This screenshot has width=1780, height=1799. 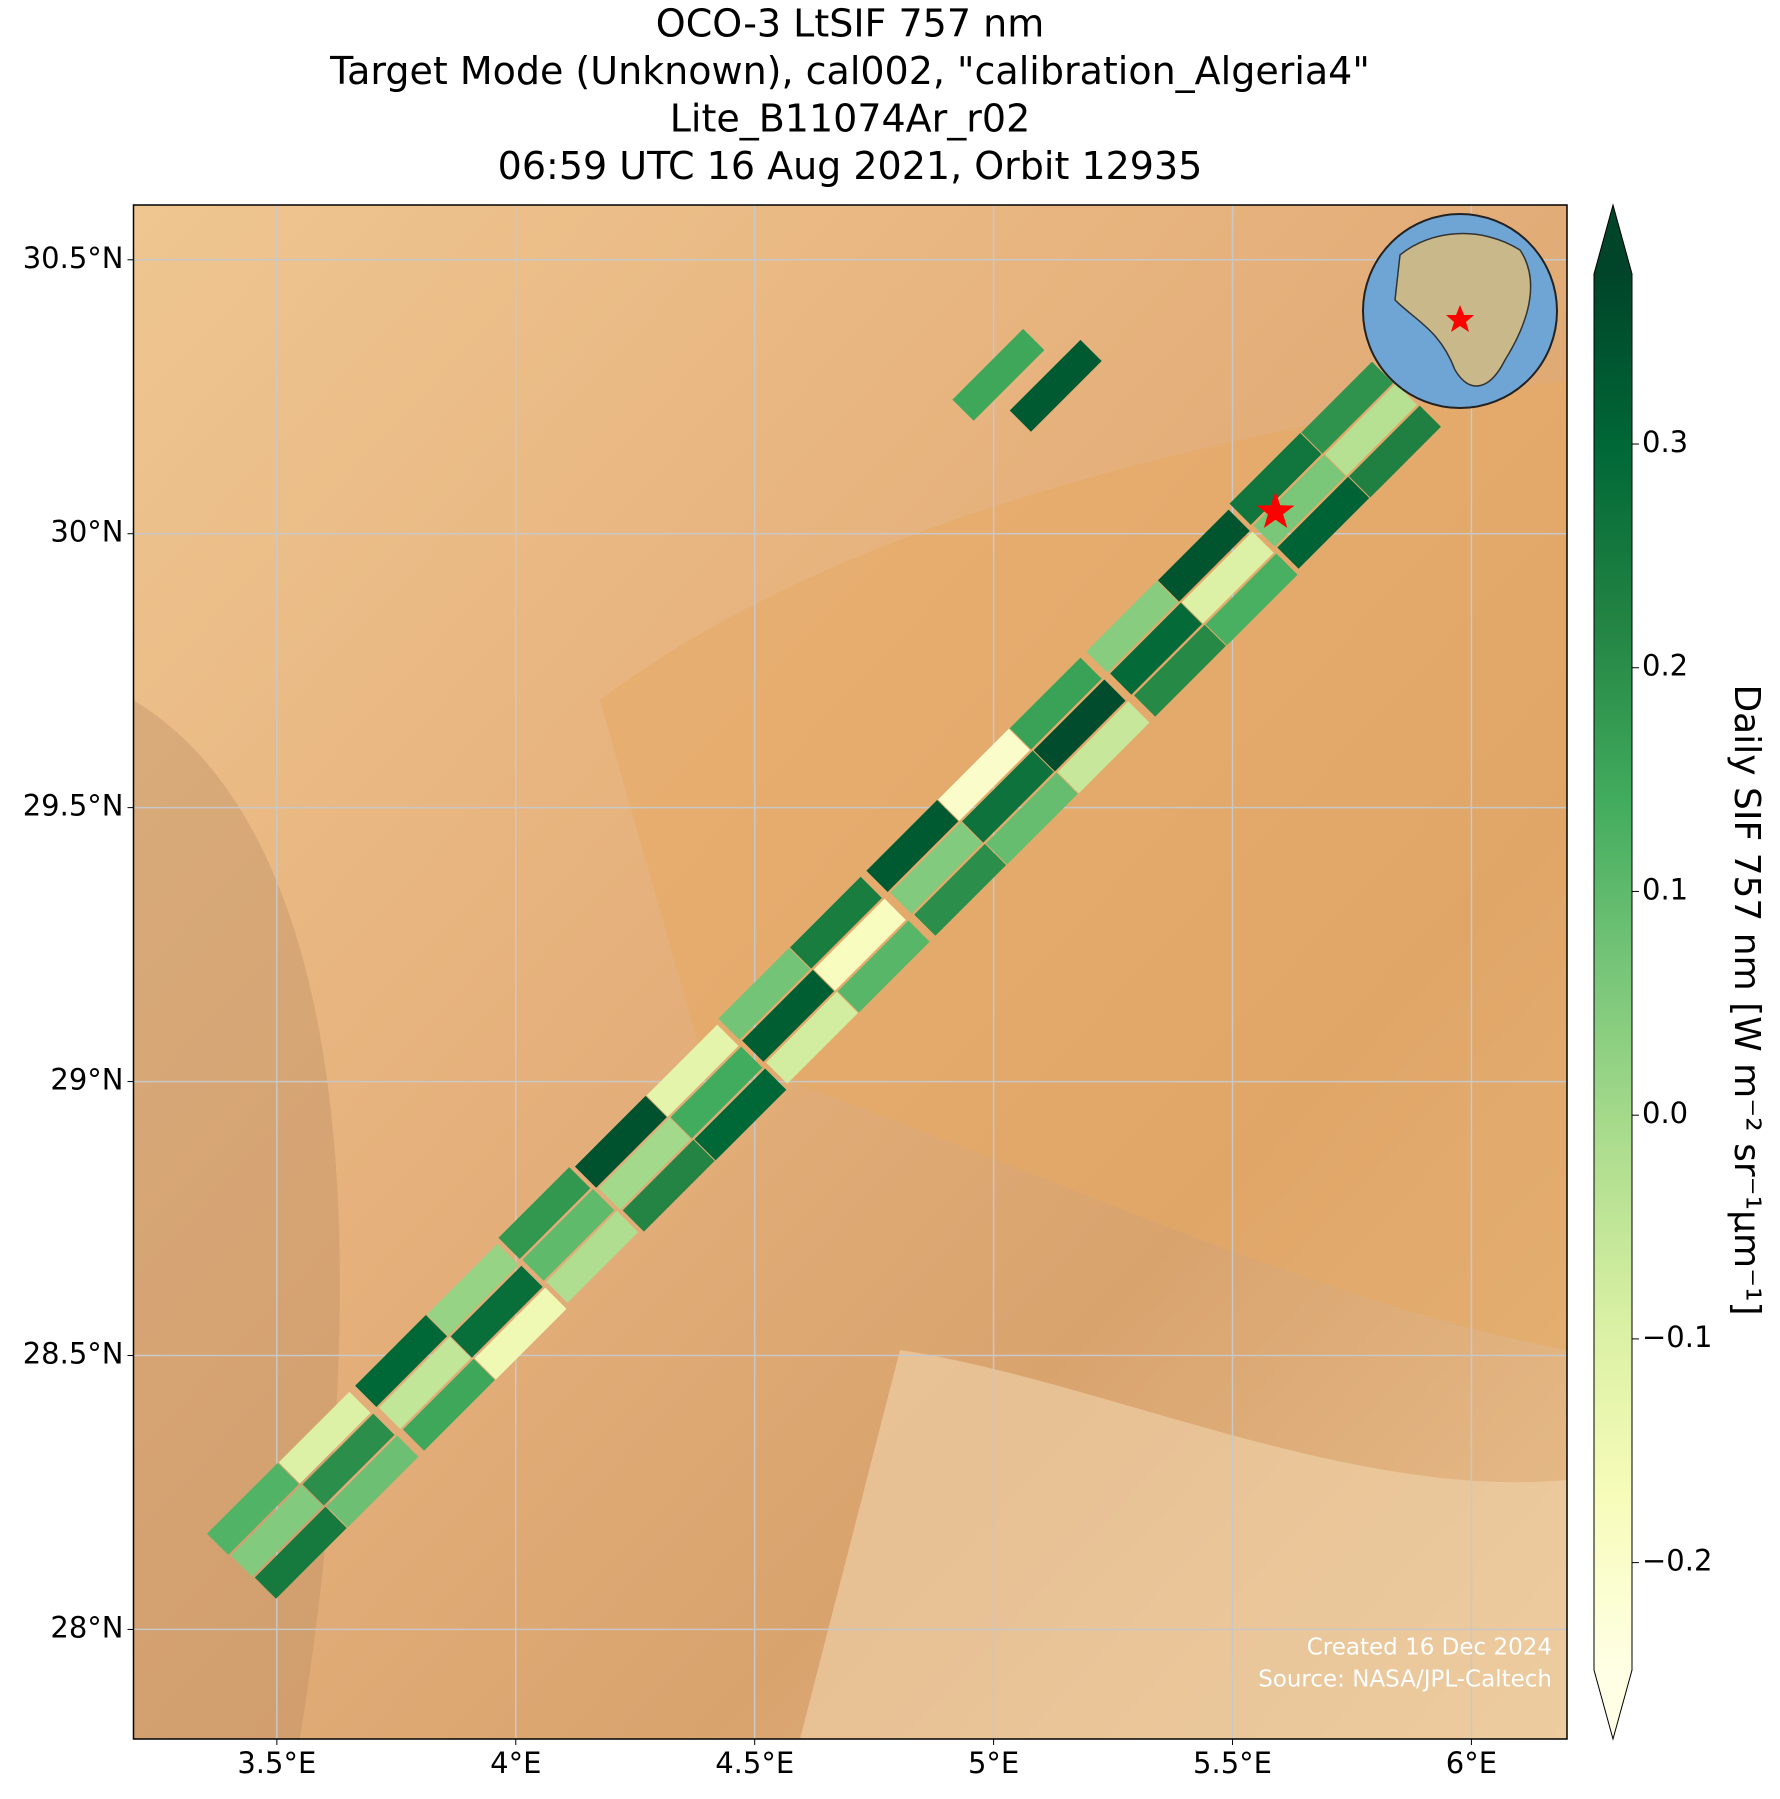 What do you see at coordinates (1677, 1337) in the screenshot?
I see `colorbar-tick-label: −0.1` at bounding box center [1677, 1337].